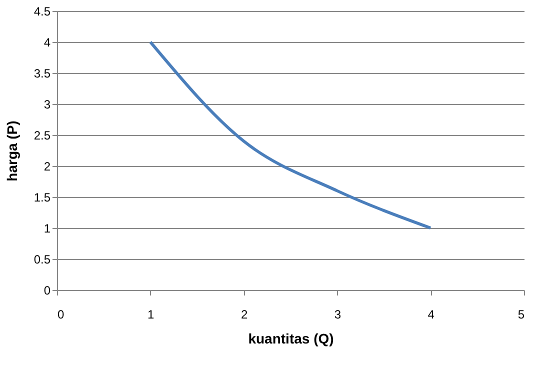  Describe the element at coordinates (42, 197) in the screenshot. I see `y-tick-label: 1.5` at that location.